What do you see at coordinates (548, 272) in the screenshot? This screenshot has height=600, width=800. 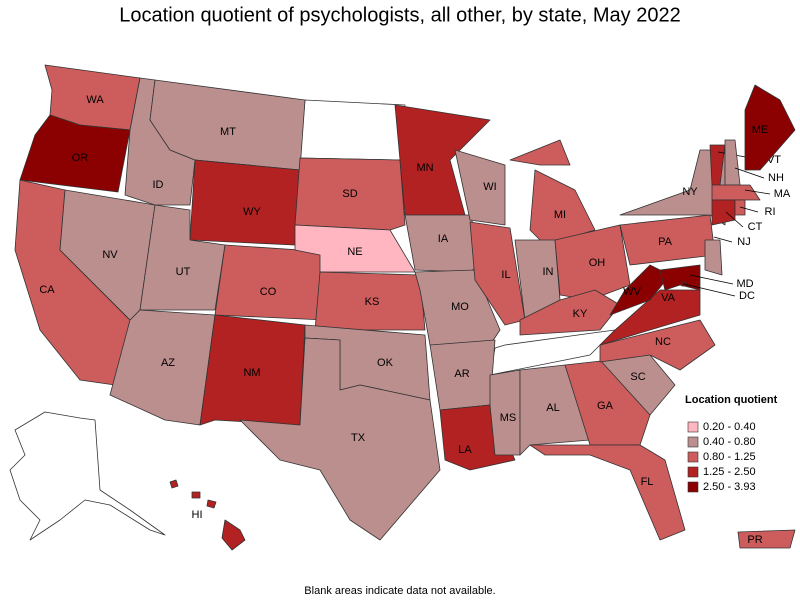 I see `state-label: IN` at bounding box center [548, 272].